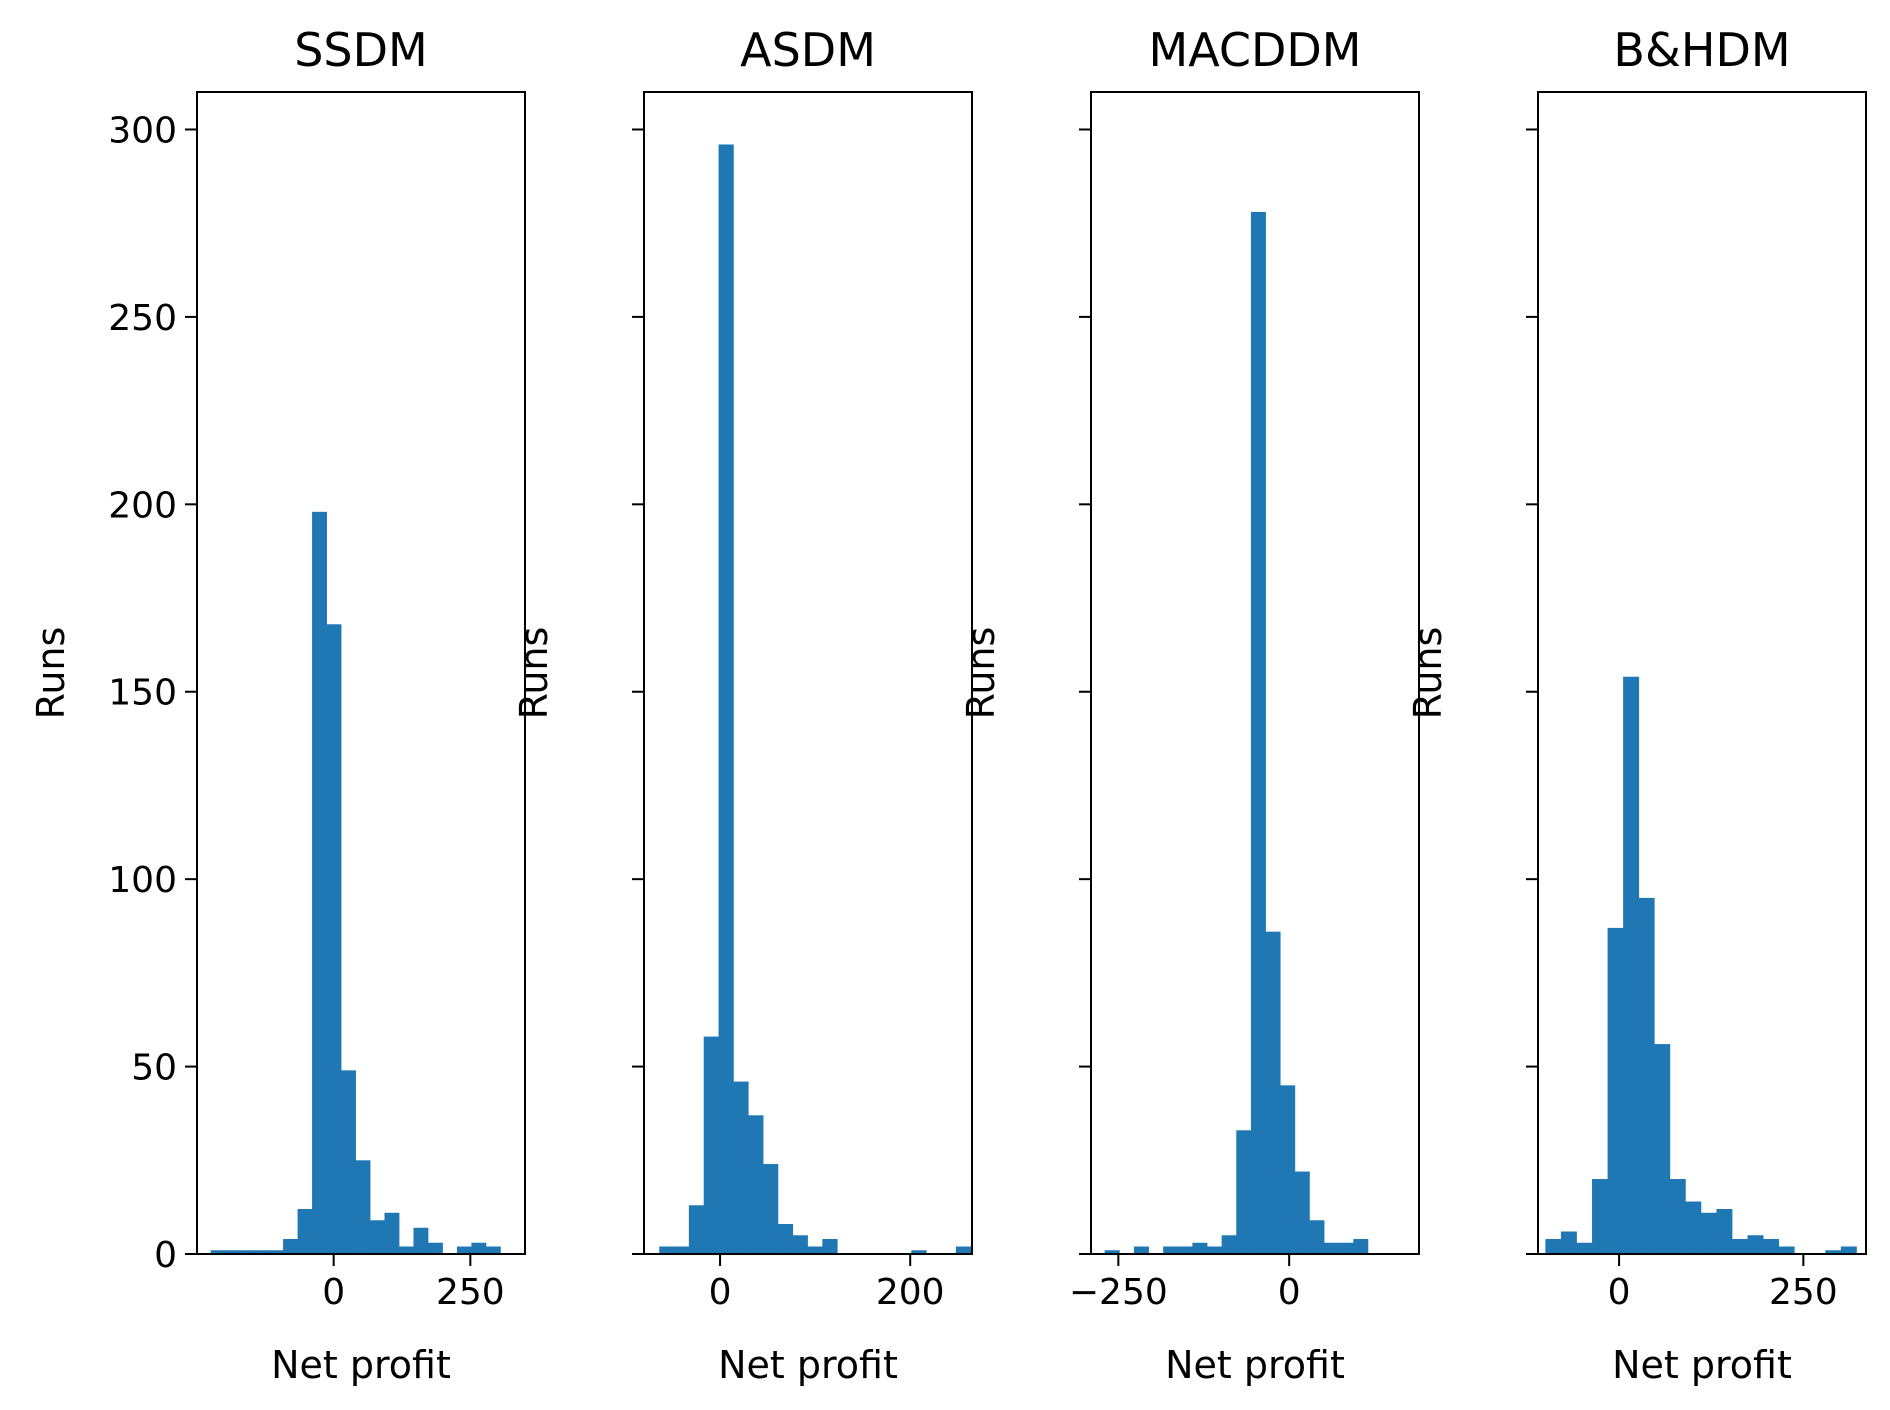  Describe the element at coordinates (1701, 50) in the screenshot. I see `panel-title: B&HDM` at that location.